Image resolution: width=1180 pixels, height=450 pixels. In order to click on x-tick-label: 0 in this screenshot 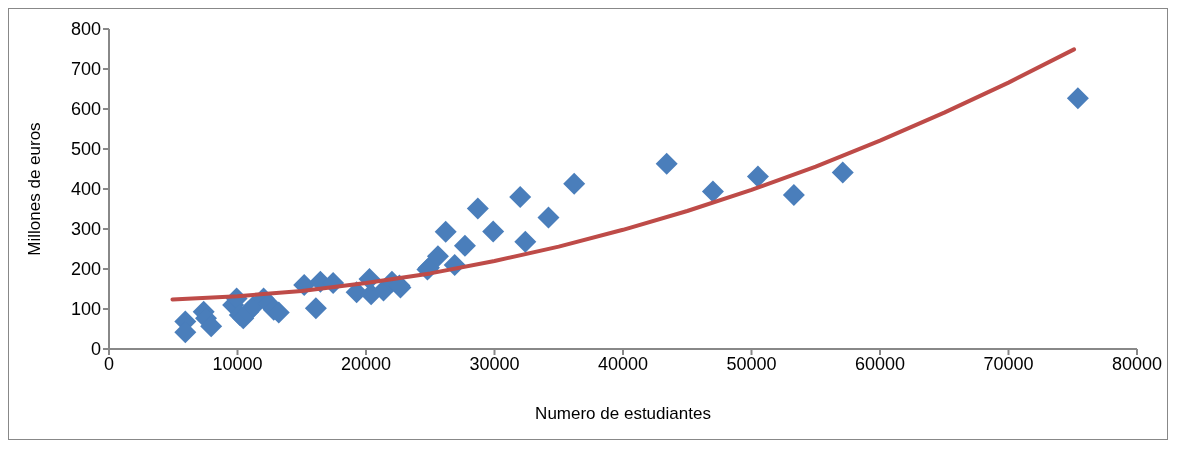, I will do `click(109, 363)`.